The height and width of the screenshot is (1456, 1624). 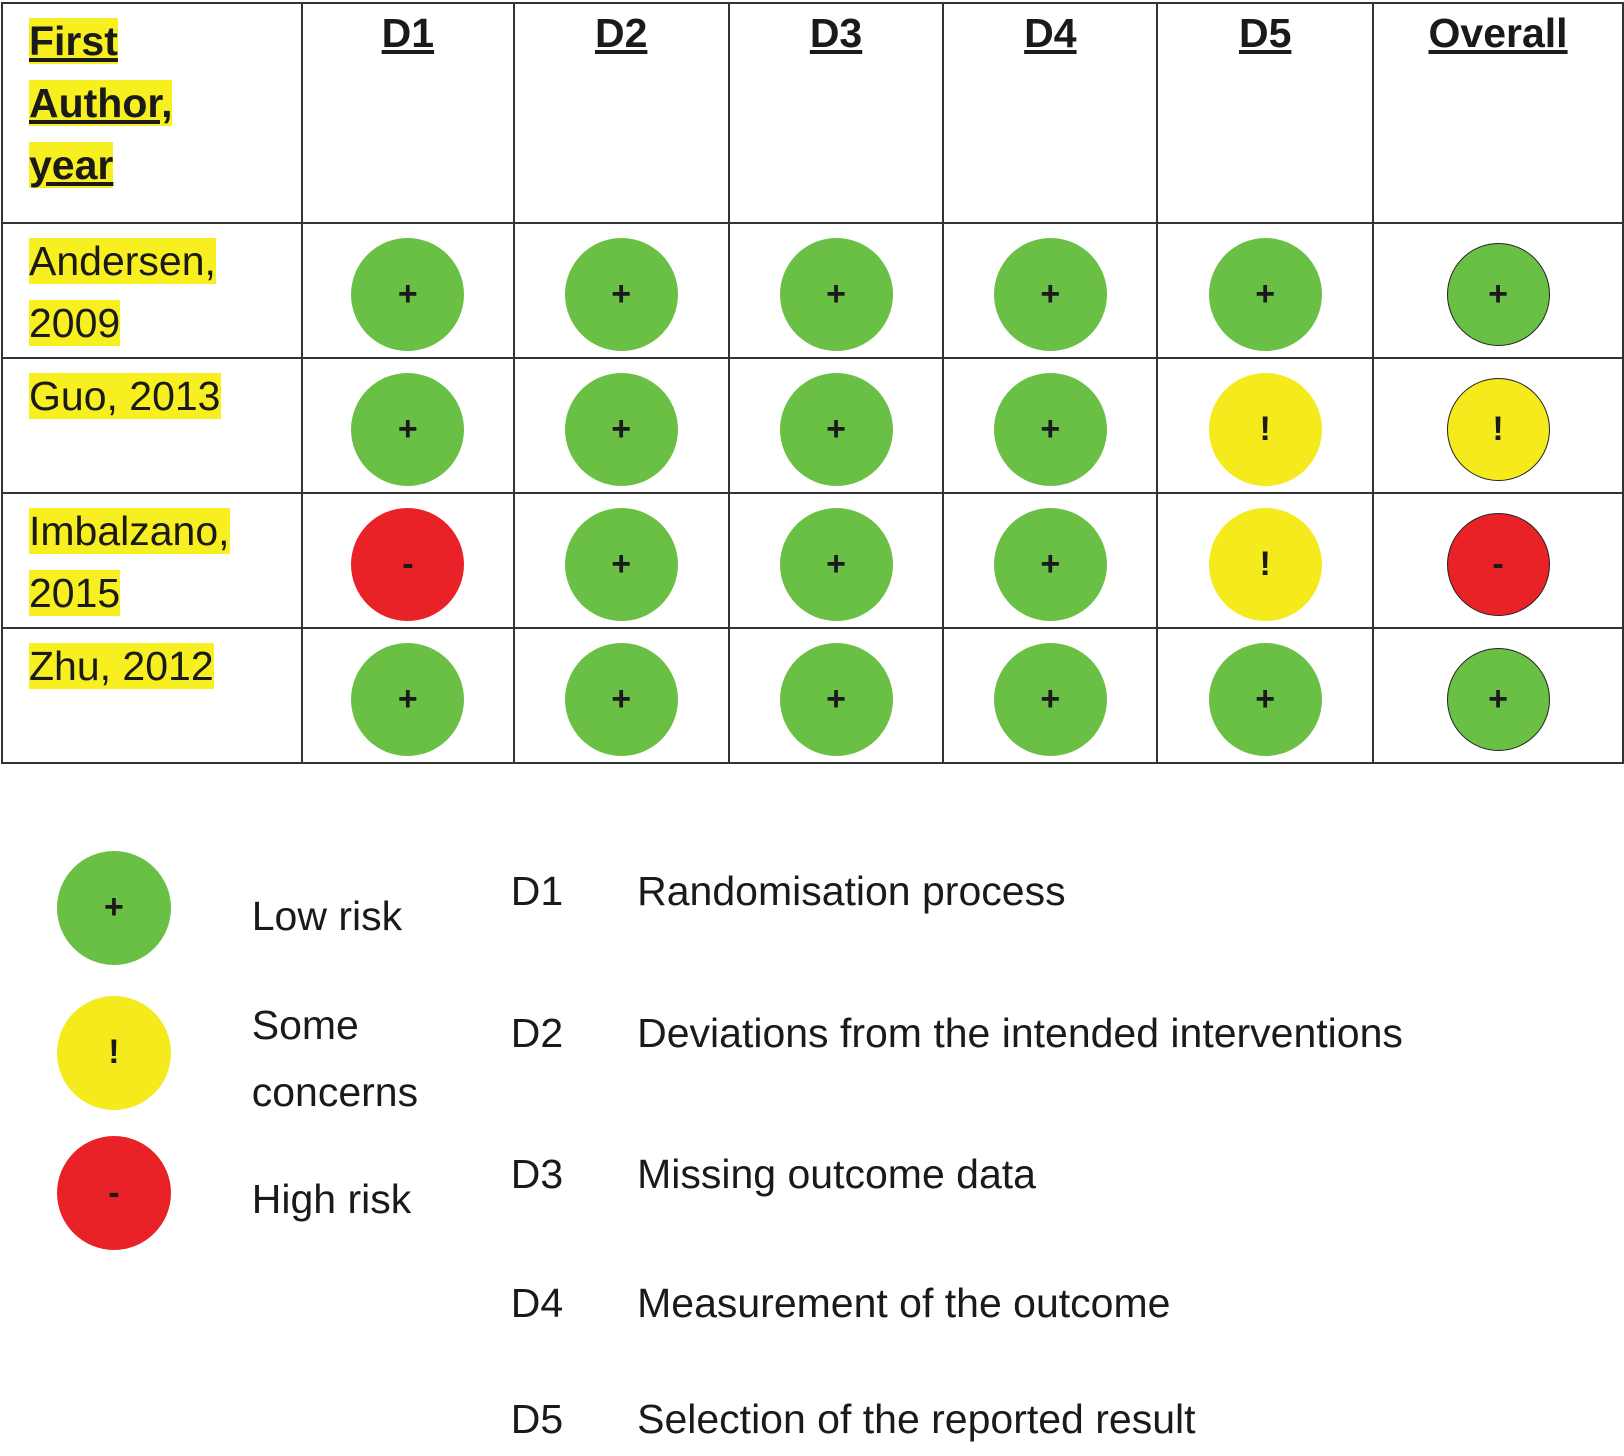 What do you see at coordinates (537, 1303) in the screenshot?
I see `domain-code: D4` at bounding box center [537, 1303].